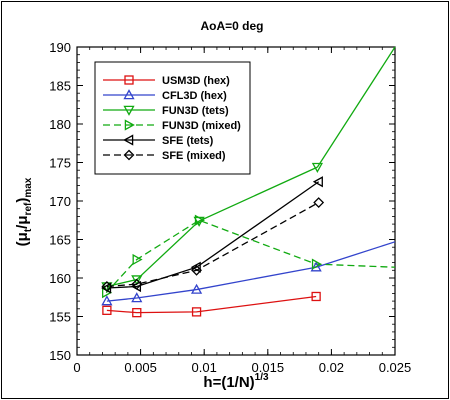  What do you see at coordinates (211, 304) in the screenshot?
I see `series-line-usm3d-hex` at bounding box center [211, 304].